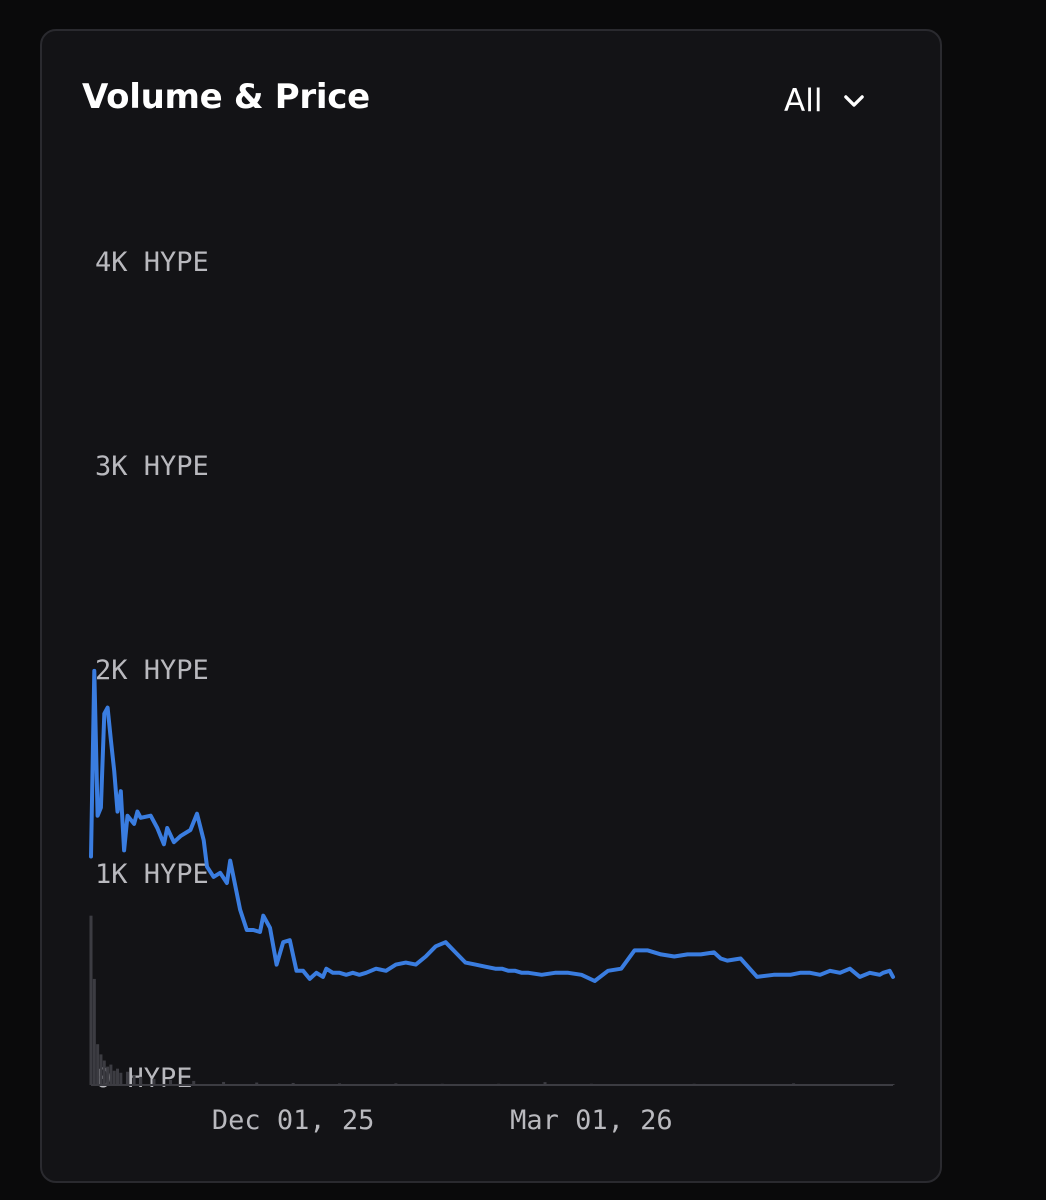 This screenshot has width=1046, height=1200. What do you see at coordinates (293, 1120) in the screenshot?
I see `x-tick-label: Dec 01, 25` at bounding box center [293, 1120].